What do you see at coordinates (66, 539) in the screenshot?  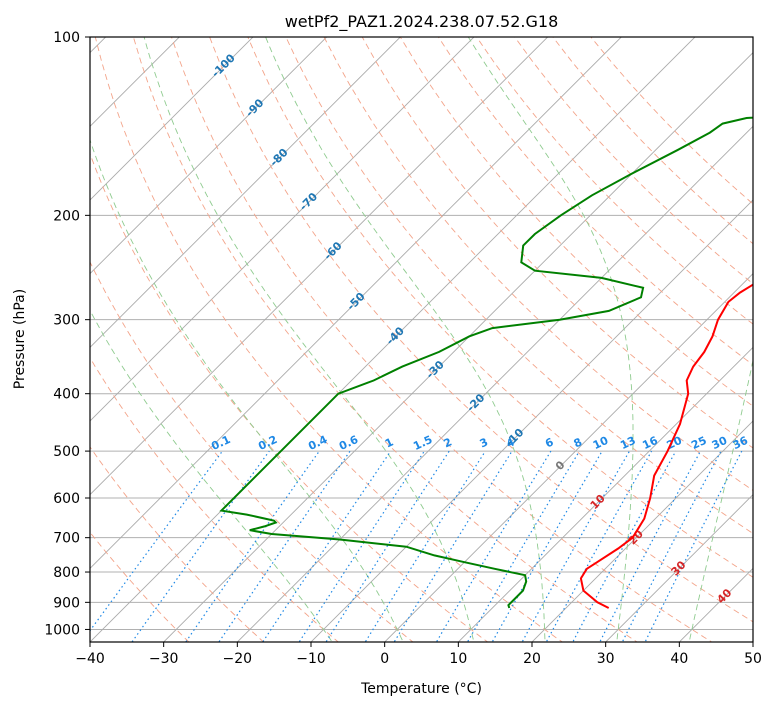 I see `y-tick-label: 700` at bounding box center [66, 539].